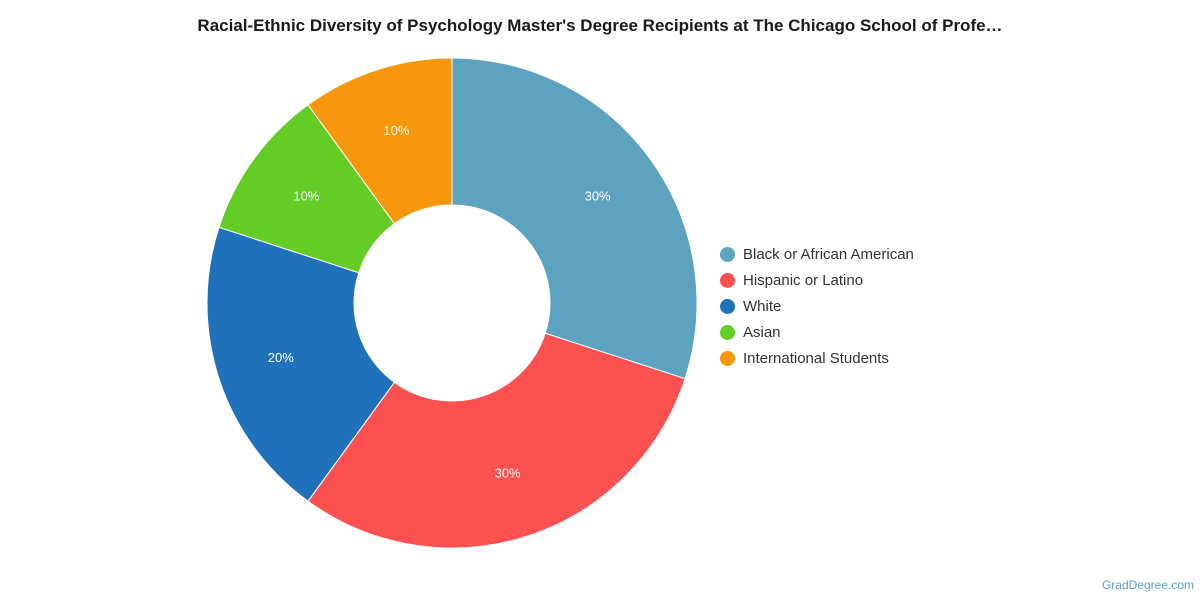  I want to click on legend-item-asian: Asian, so click(817, 332).